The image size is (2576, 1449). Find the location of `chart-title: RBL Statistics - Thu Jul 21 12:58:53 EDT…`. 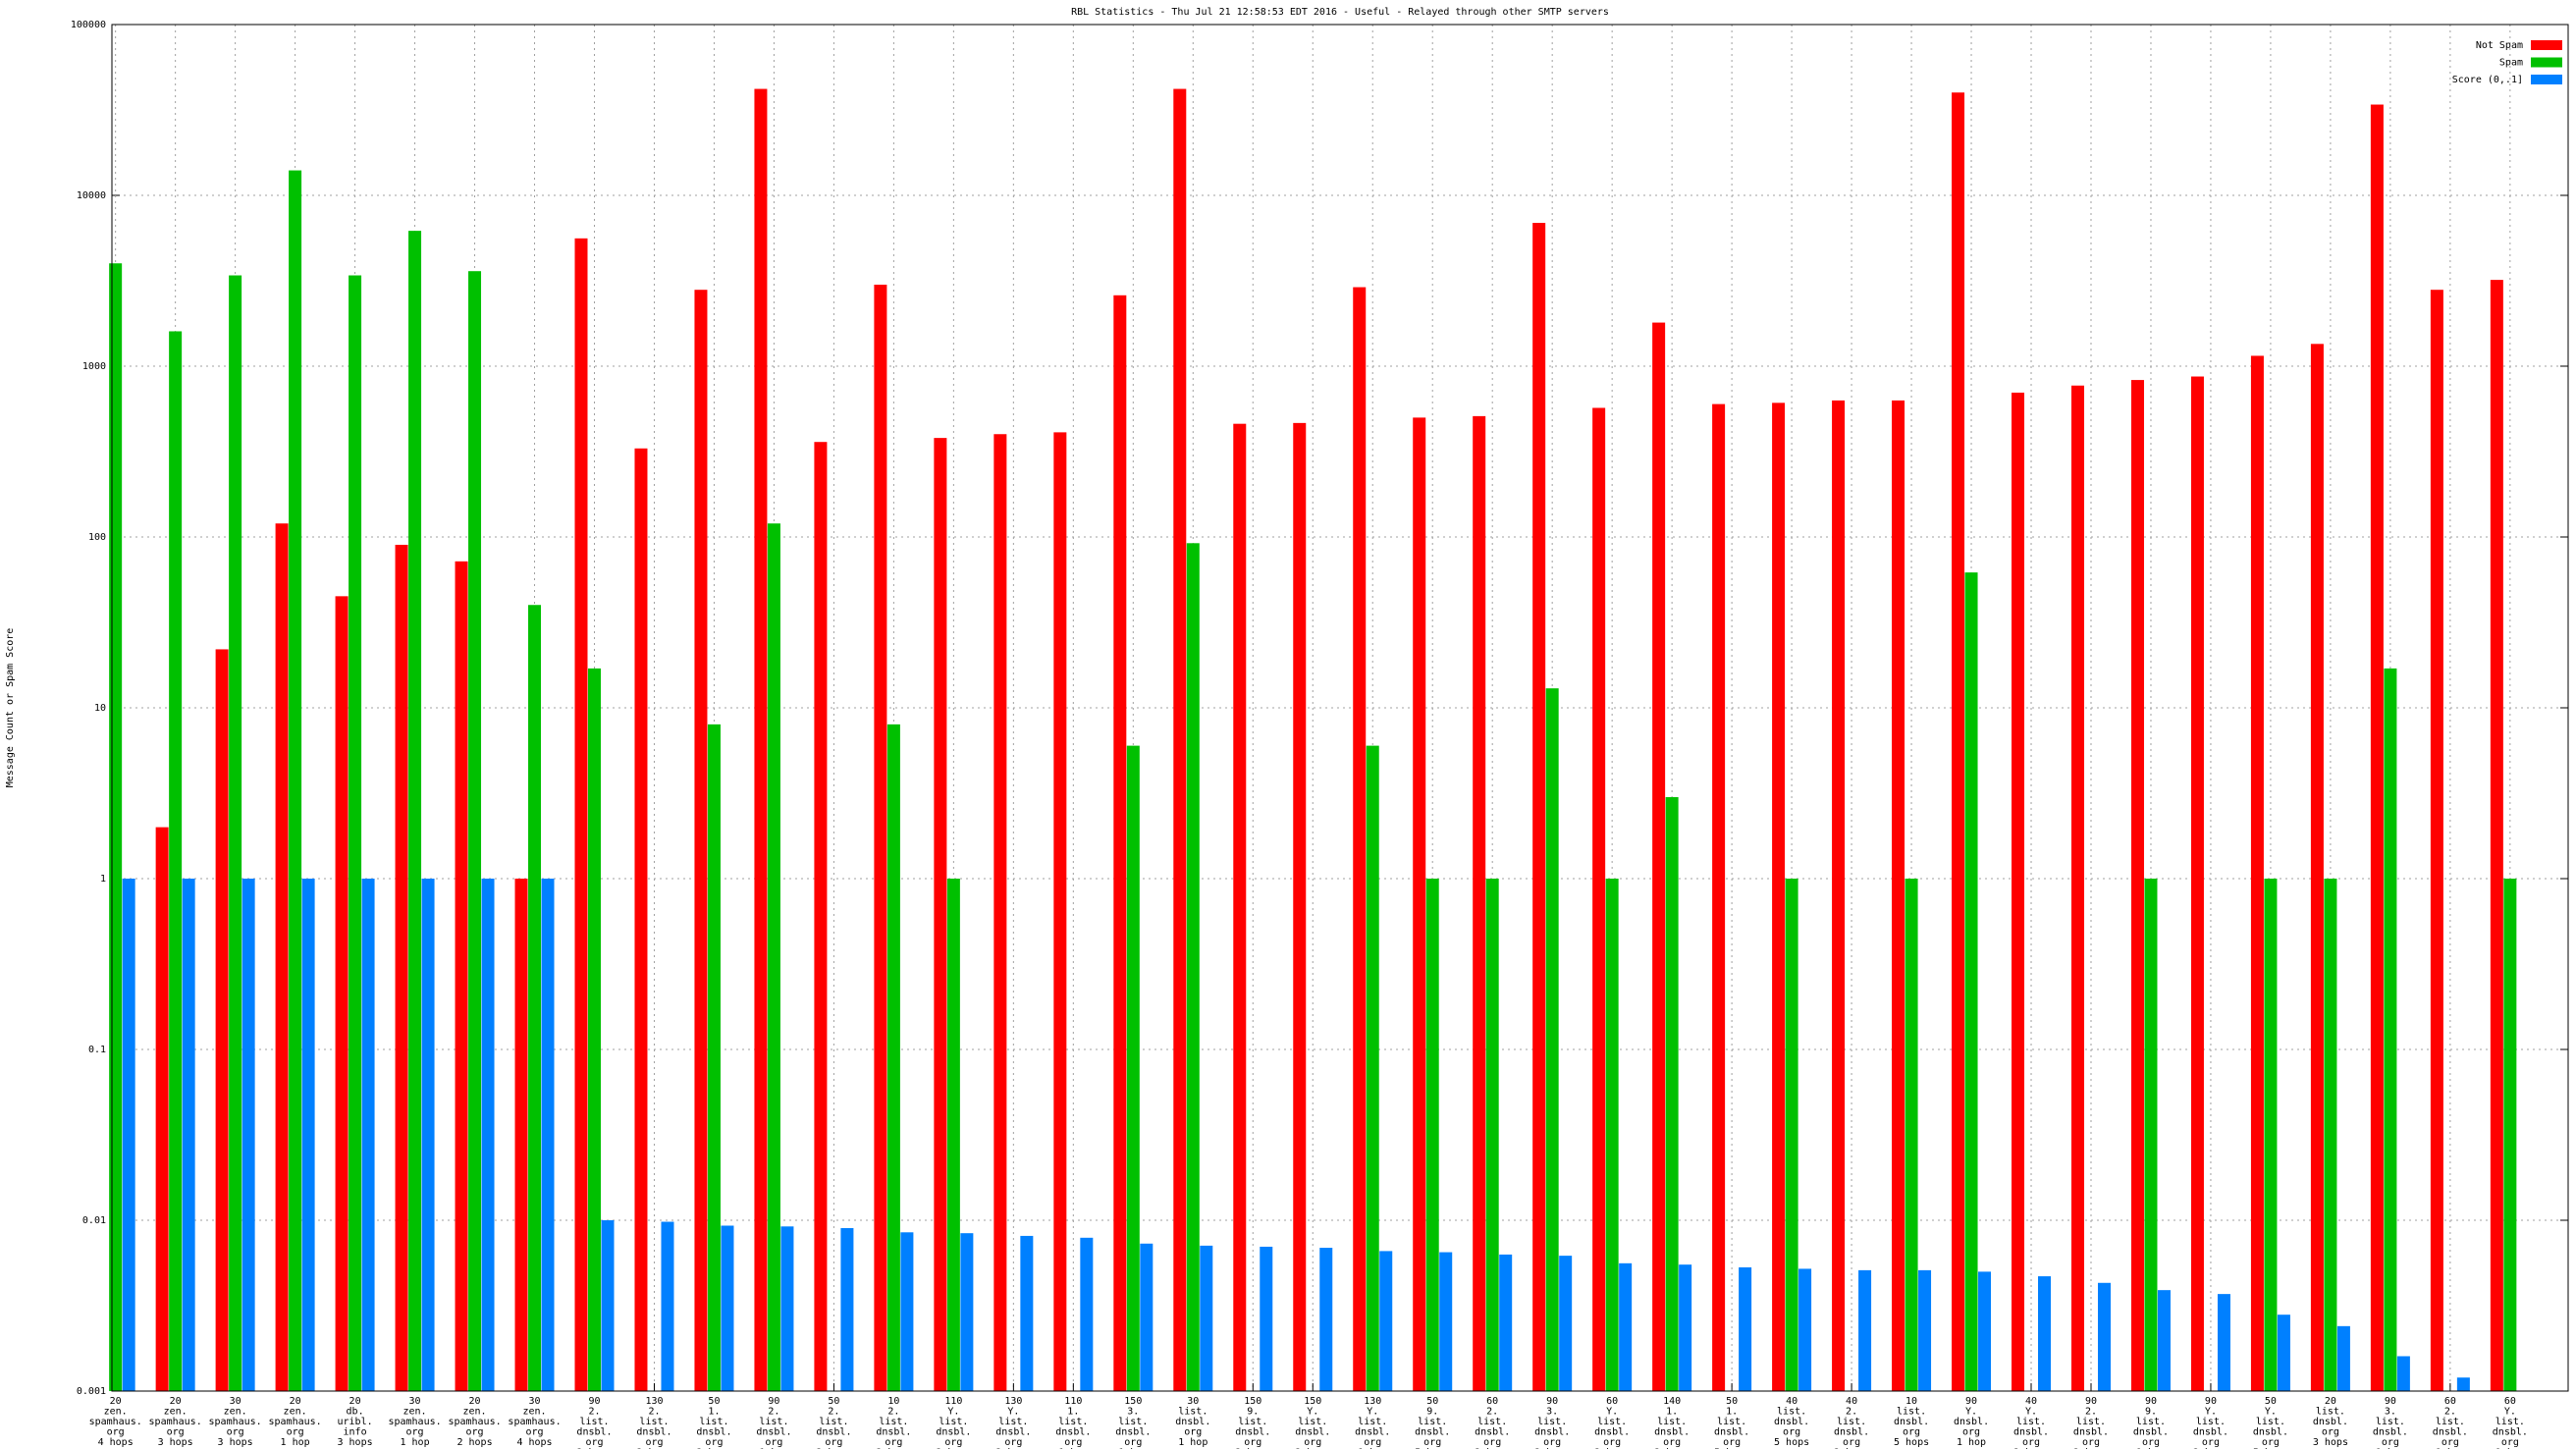

chart-title: RBL Statistics - Thu Jul 21 12:58:53 EDT… is located at coordinates (1340, 12).